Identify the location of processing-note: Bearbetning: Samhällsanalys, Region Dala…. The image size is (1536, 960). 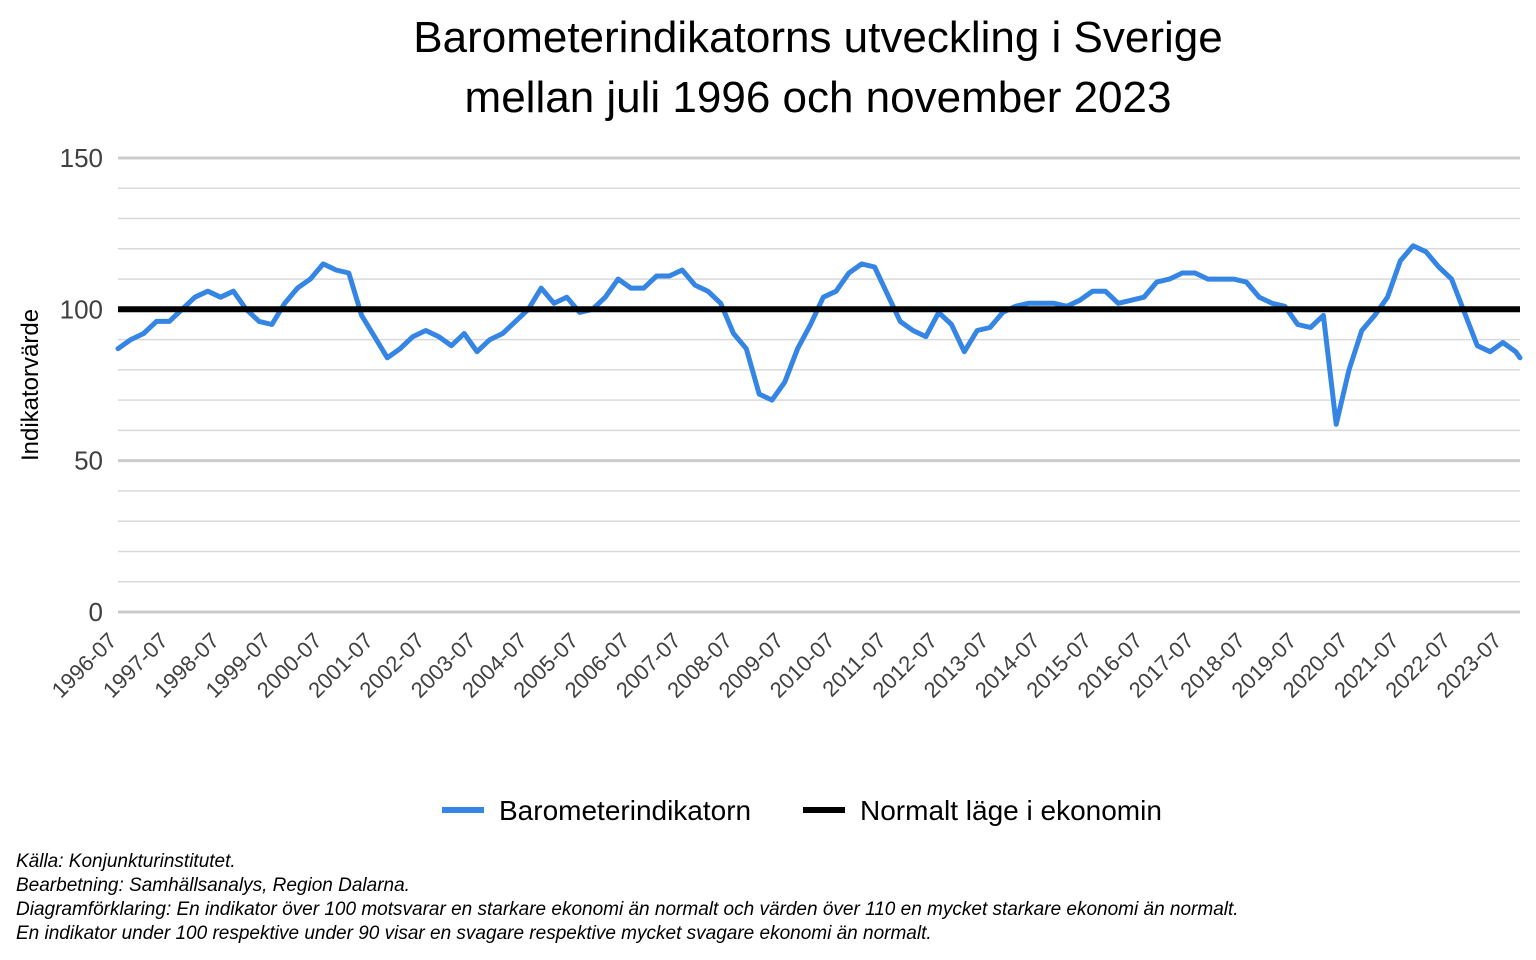
(213, 885).